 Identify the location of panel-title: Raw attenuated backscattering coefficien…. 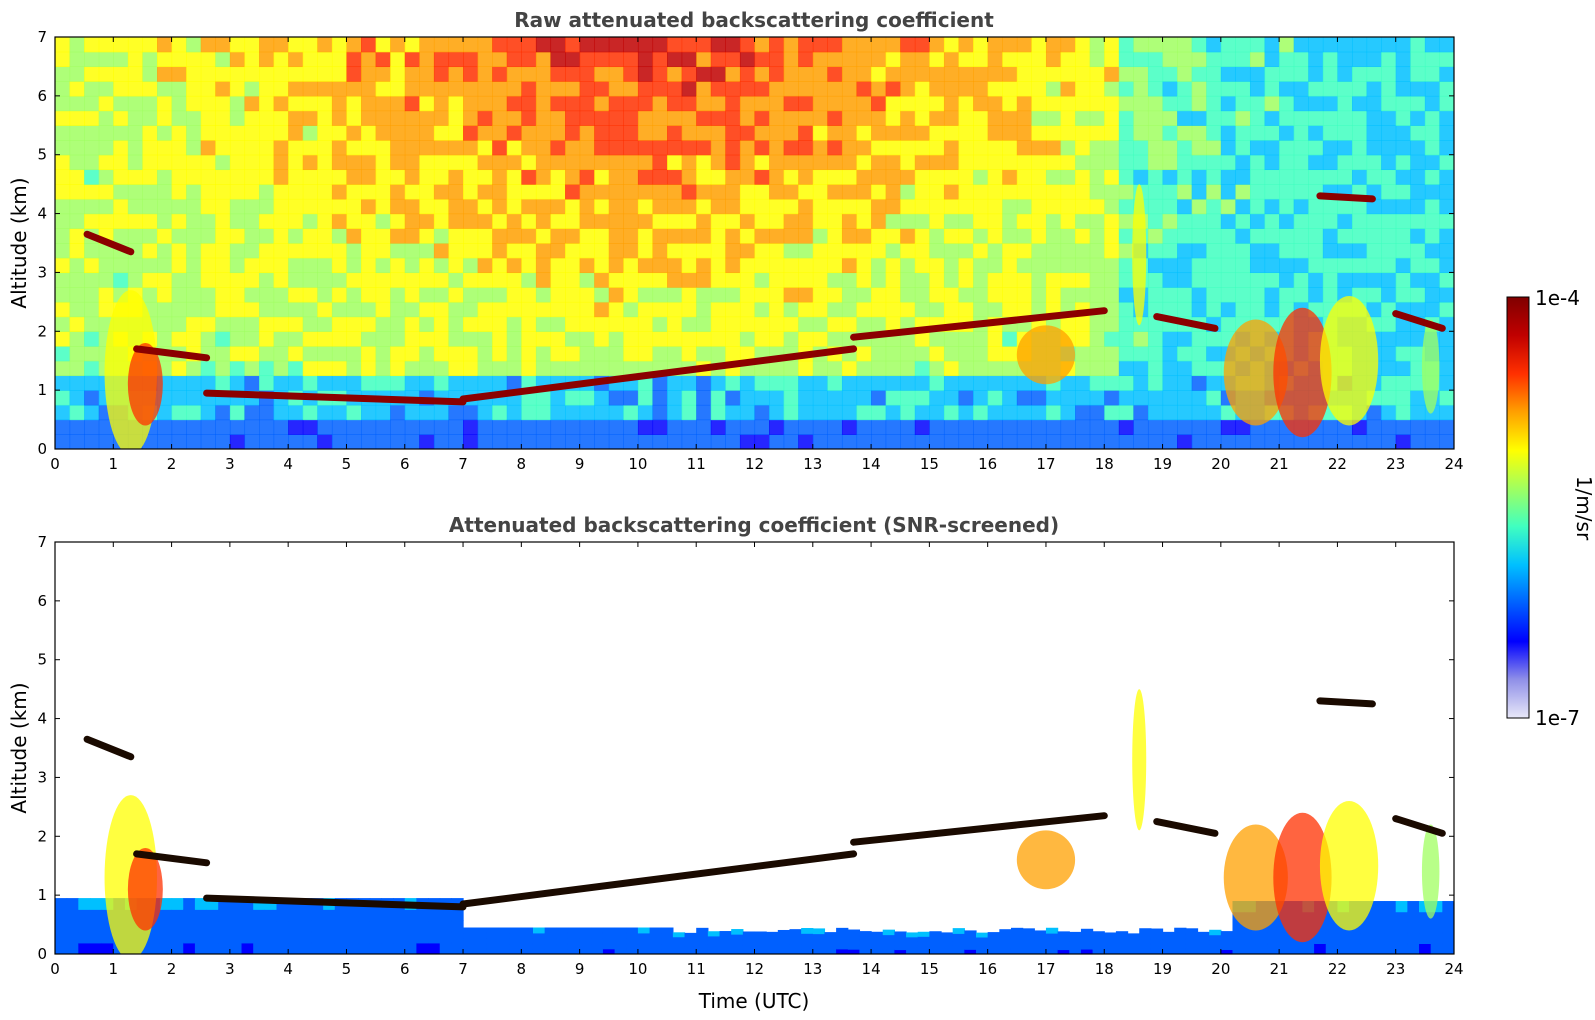
(754, 20).